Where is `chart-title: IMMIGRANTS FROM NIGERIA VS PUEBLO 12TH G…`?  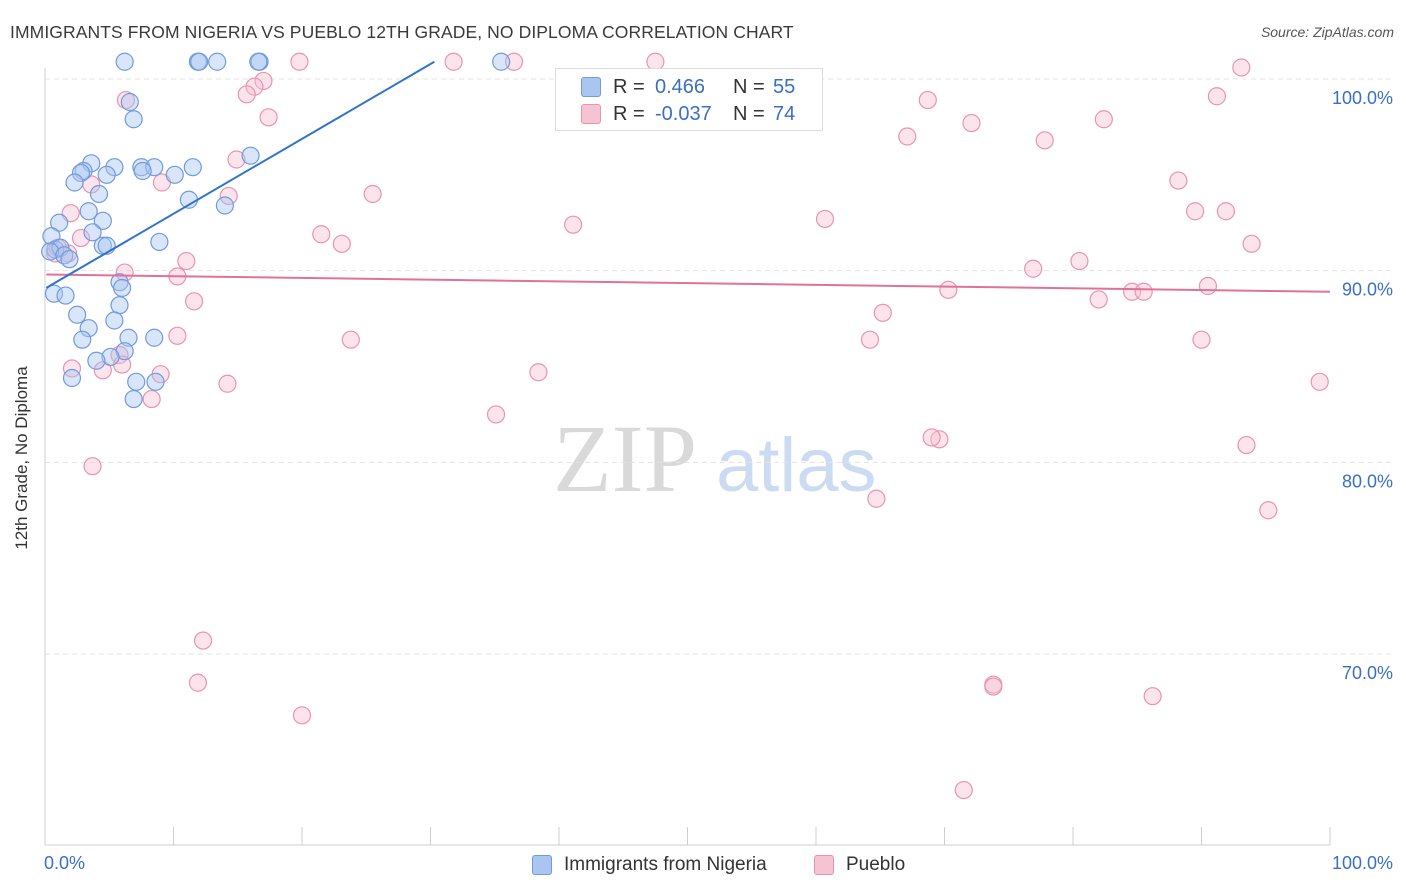 chart-title: IMMIGRANTS FROM NIGERIA VS PUEBLO 12TH G… is located at coordinates (402, 32).